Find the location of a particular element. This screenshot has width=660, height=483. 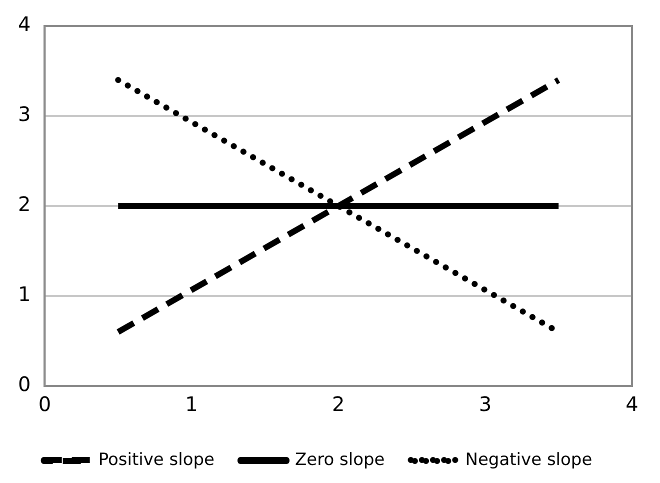

legend-label: Zero slope is located at coordinates (339, 460).